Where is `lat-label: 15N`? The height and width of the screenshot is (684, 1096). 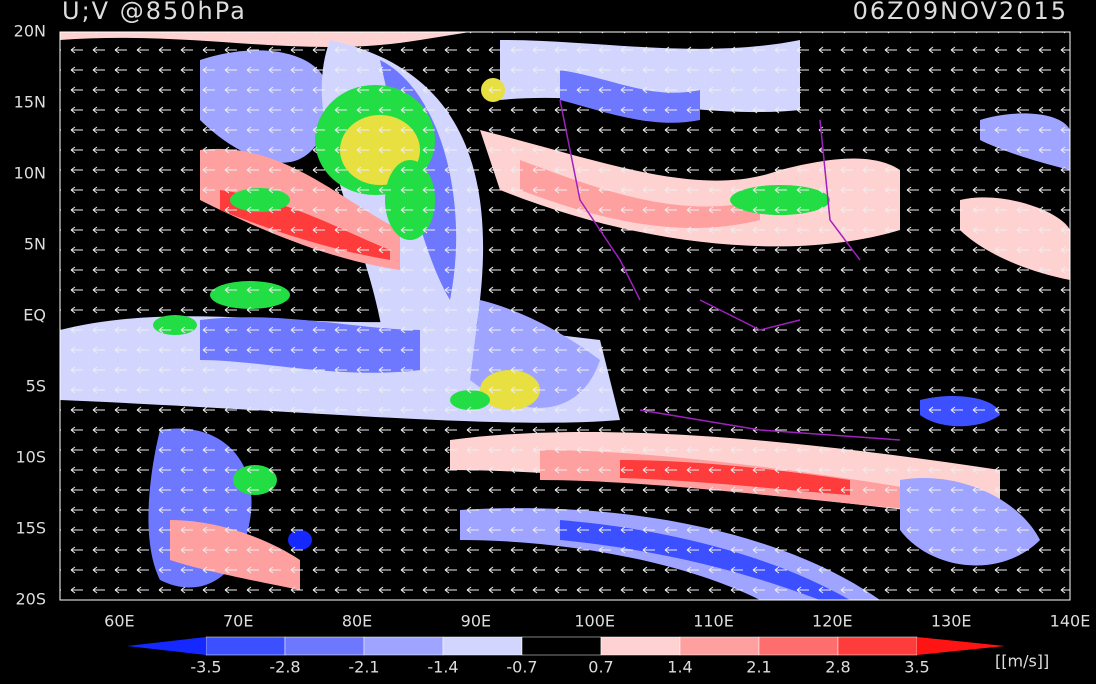
lat-label: 15N is located at coordinates (30, 102).